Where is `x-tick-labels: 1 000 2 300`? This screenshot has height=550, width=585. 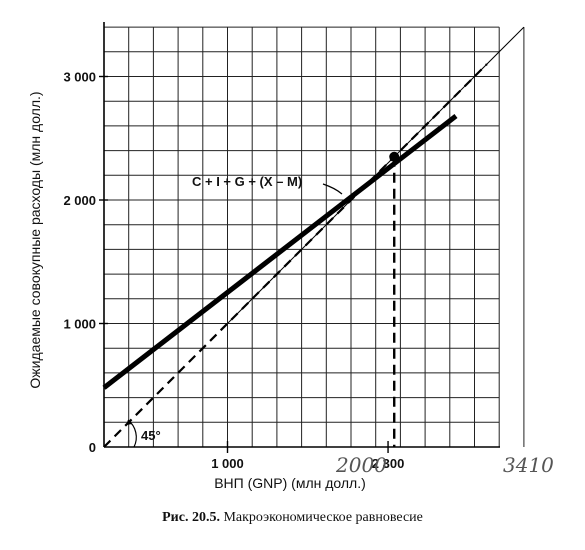 x-tick-labels: 1 000 2 300 is located at coordinates (307, 456).